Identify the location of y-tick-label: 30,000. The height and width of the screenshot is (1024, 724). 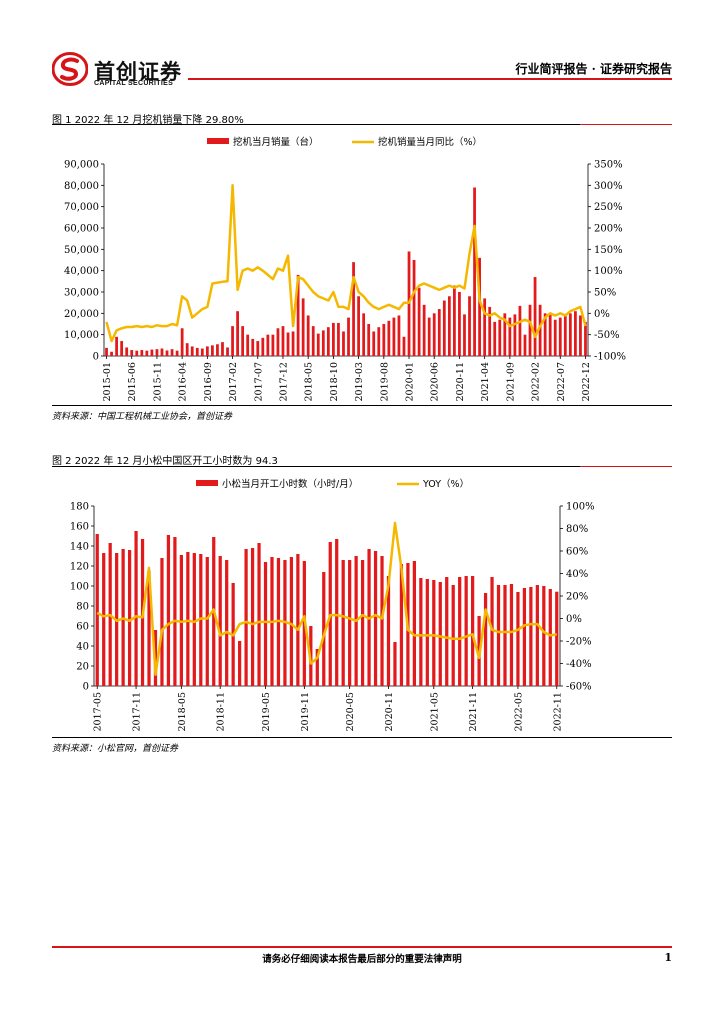
(81, 293).